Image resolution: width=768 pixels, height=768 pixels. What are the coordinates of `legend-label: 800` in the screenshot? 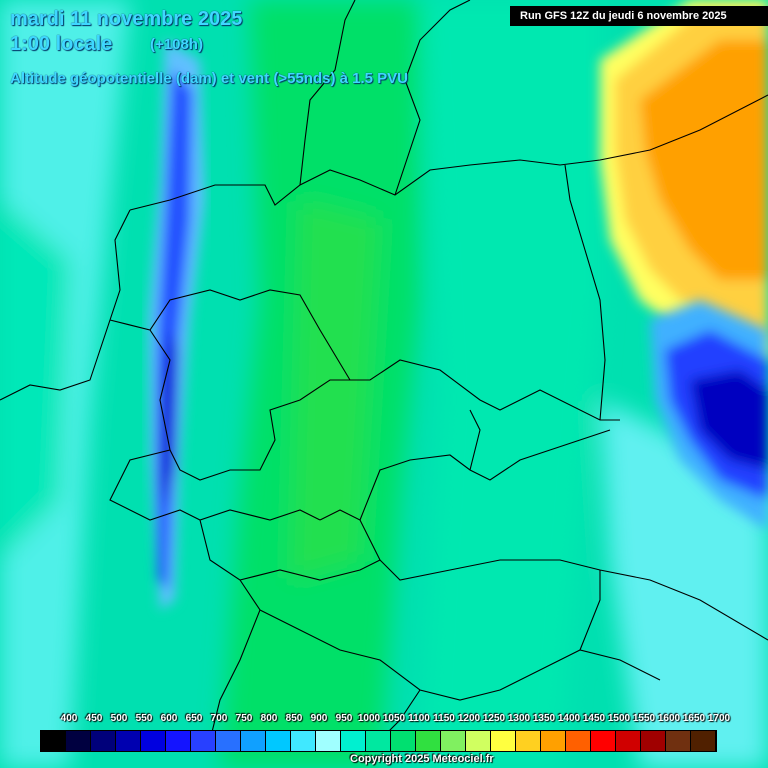 It's located at (269, 718).